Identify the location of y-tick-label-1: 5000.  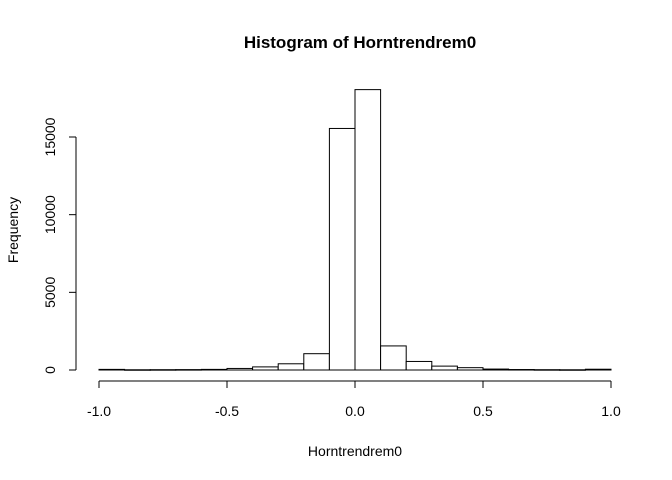
(50, 292).